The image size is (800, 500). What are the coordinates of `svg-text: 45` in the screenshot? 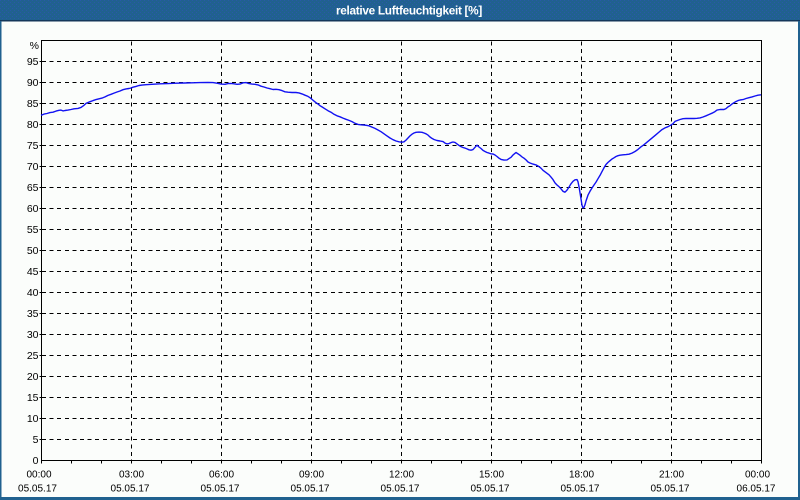 It's located at (33, 272).